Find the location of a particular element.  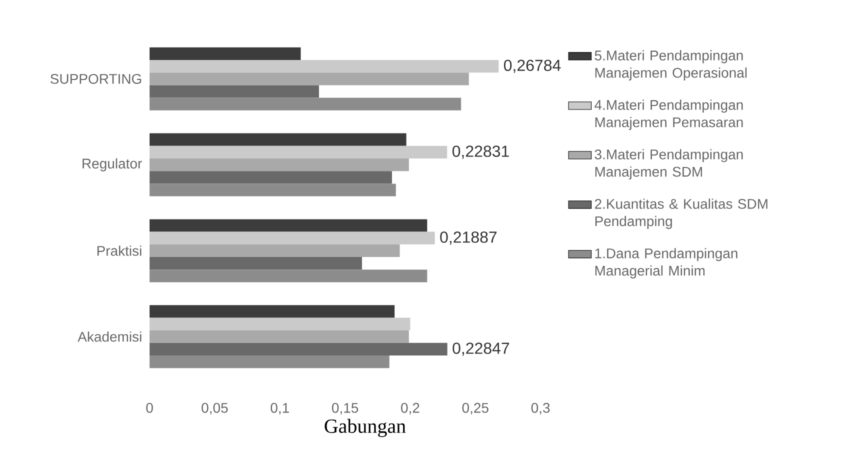

y-tick-label: SUPPORTING is located at coordinates (96, 79).